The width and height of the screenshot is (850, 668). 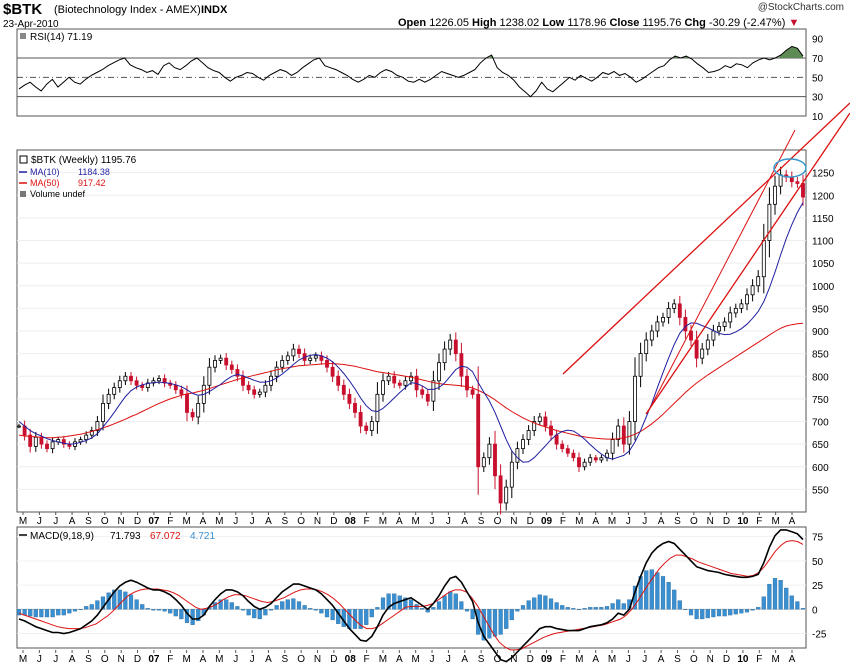 I want to click on index-name: (Biotechnology Index - AMEX), so click(x=127, y=10).